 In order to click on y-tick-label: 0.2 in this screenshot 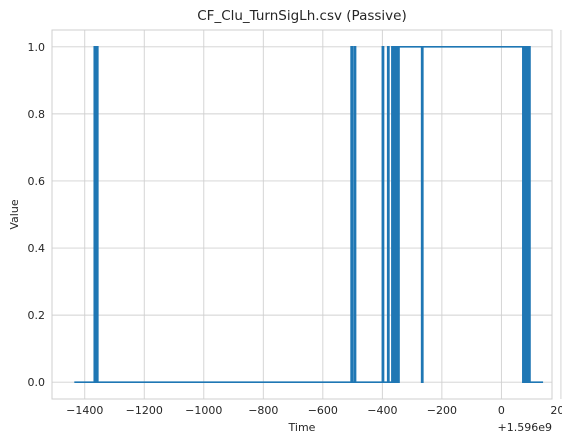, I will do `click(37, 315)`.